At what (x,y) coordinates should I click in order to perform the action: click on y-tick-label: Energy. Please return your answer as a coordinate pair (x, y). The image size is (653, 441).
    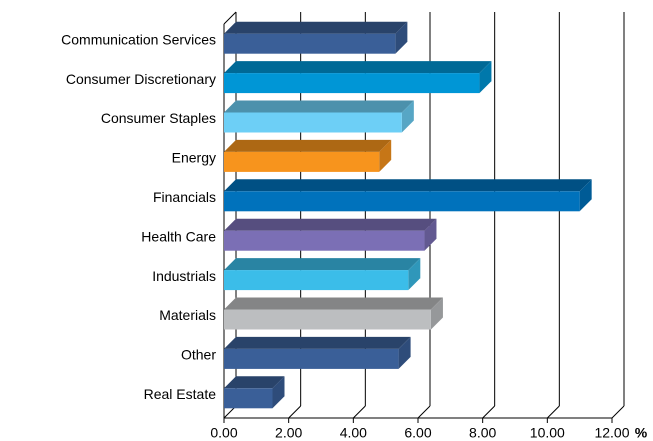
    Looking at the image, I should click on (194, 158).